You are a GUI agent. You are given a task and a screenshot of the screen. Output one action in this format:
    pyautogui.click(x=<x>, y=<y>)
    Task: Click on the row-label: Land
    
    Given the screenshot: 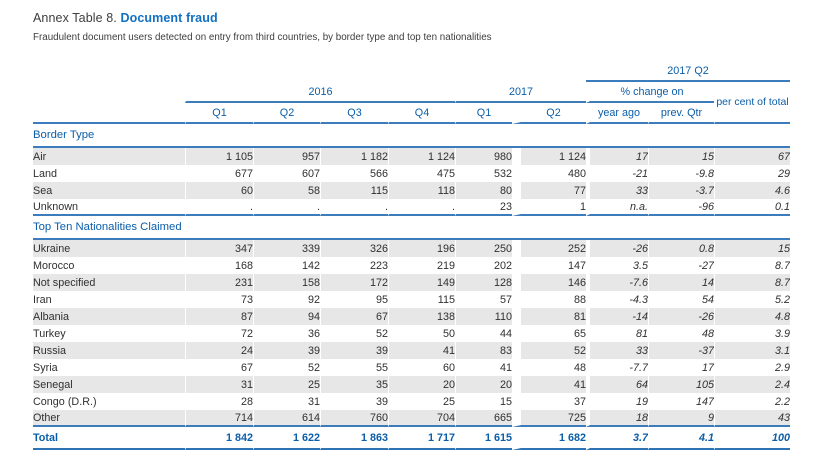 What is the action you would take?
    pyautogui.click(x=45, y=173)
    